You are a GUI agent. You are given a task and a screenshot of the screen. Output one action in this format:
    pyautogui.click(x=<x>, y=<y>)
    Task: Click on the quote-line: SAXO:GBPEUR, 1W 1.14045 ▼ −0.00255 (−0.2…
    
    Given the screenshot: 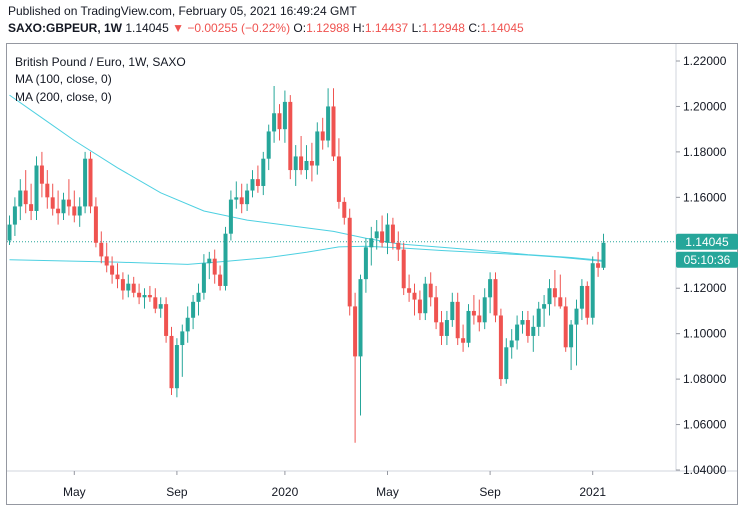 What is the action you would take?
    pyautogui.click(x=266, y=28)
    